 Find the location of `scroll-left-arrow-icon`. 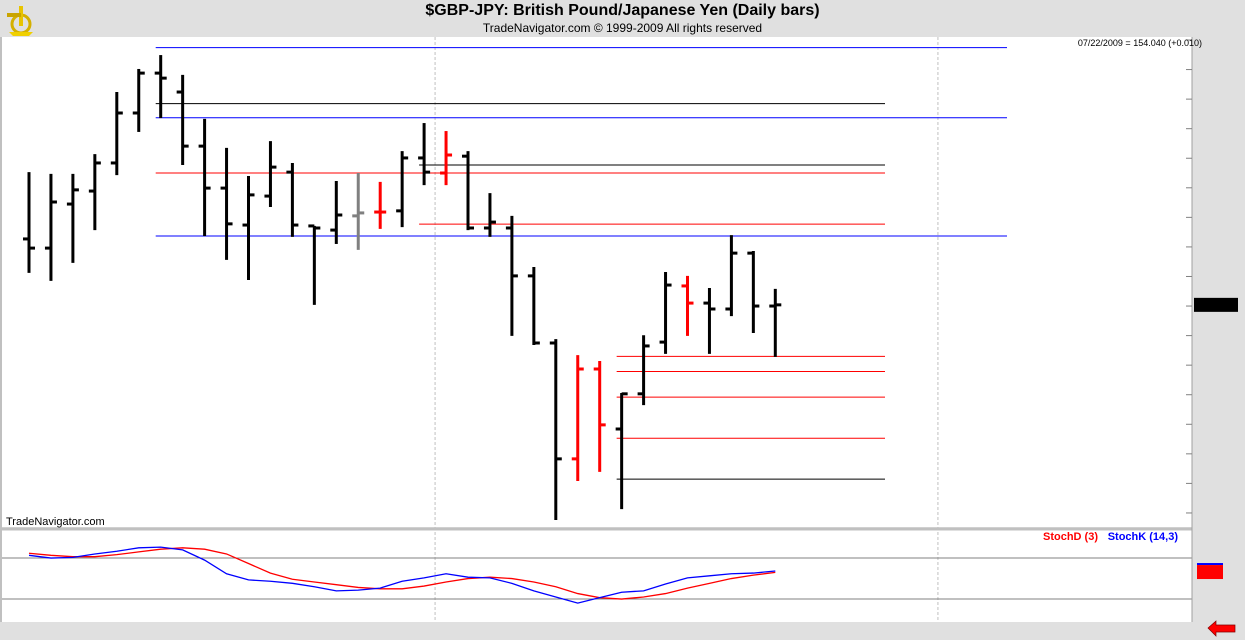

scroll-left-arrow-icon is located at coordinates (1221, 628).